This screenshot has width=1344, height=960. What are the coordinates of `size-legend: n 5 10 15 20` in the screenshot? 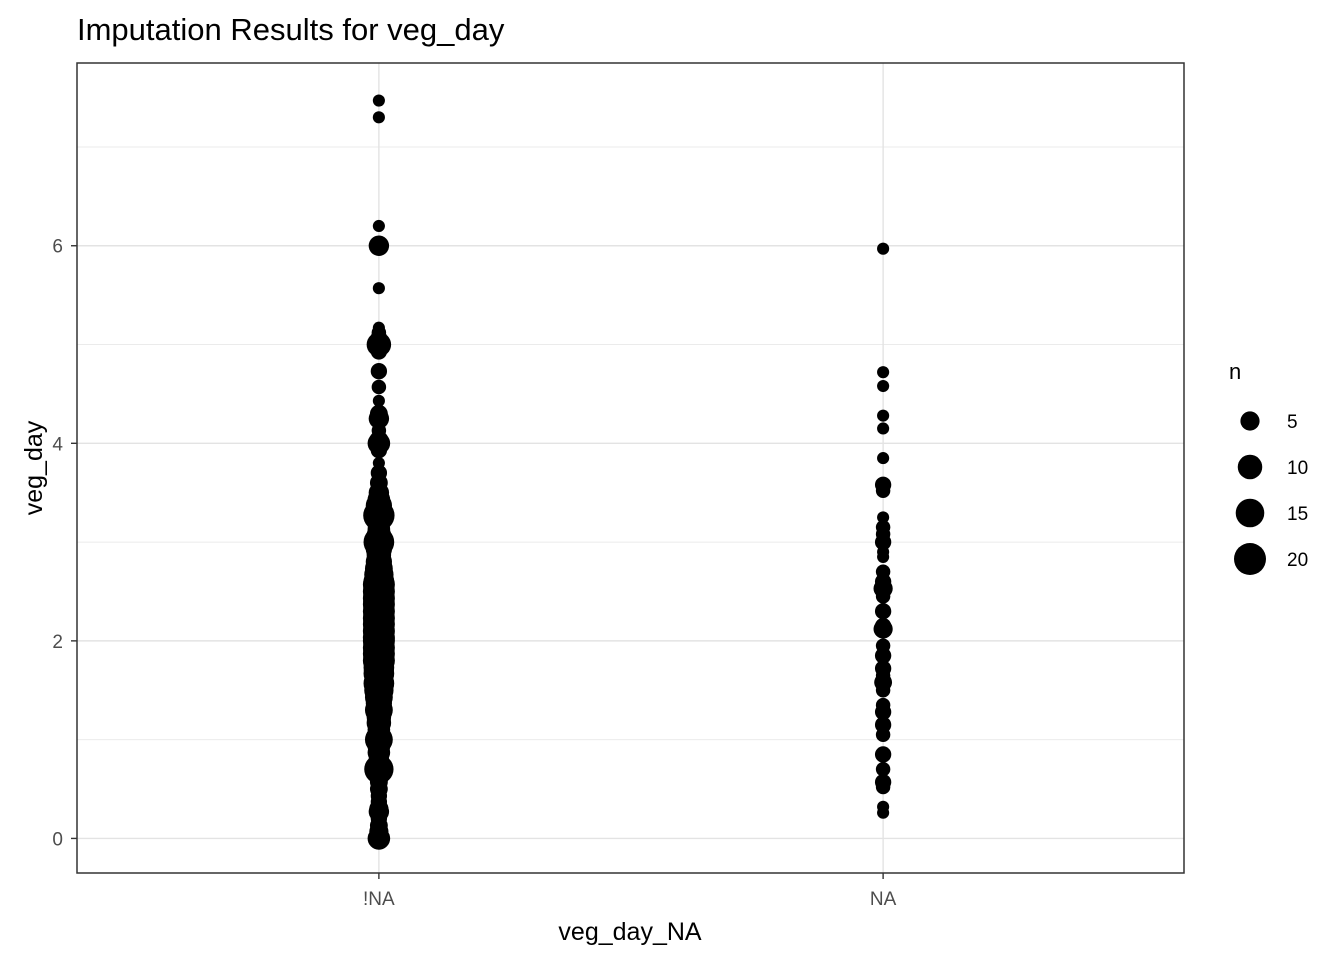 It's located at (1268, 467).